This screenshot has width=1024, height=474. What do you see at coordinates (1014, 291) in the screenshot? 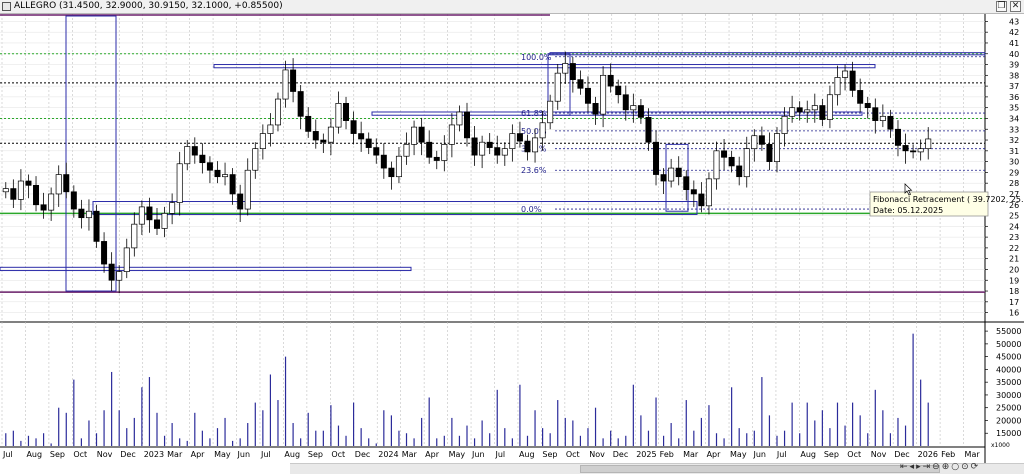
I see `price-tick-label: 18` at bounding box center [1014, 291].